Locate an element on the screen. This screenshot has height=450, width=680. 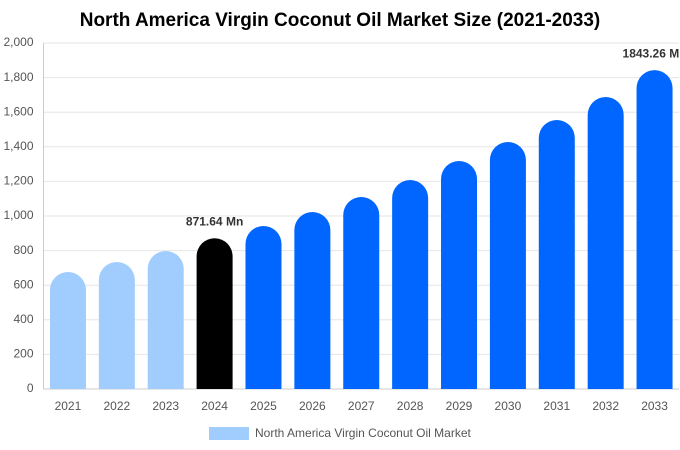
y-tick-label: 1,000 is located at coordinates (18, 215).